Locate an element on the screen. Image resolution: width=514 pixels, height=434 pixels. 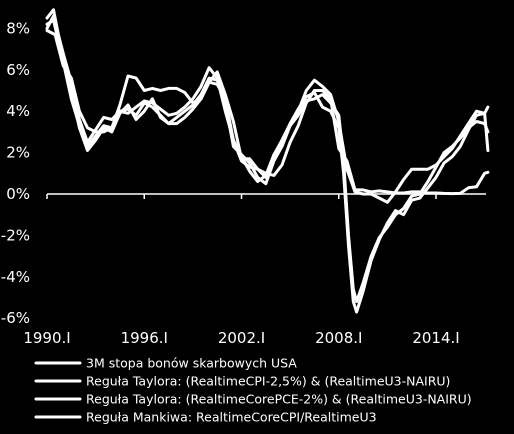
y-tick-label: 0% is located at coordinates (18, 194).